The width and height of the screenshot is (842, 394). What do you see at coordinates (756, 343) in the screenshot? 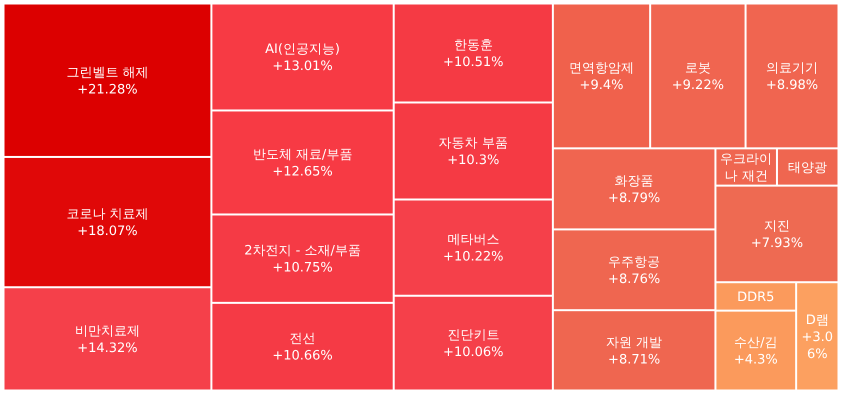
I see `category-label: 수산/김` at bounding box center [756, 343].